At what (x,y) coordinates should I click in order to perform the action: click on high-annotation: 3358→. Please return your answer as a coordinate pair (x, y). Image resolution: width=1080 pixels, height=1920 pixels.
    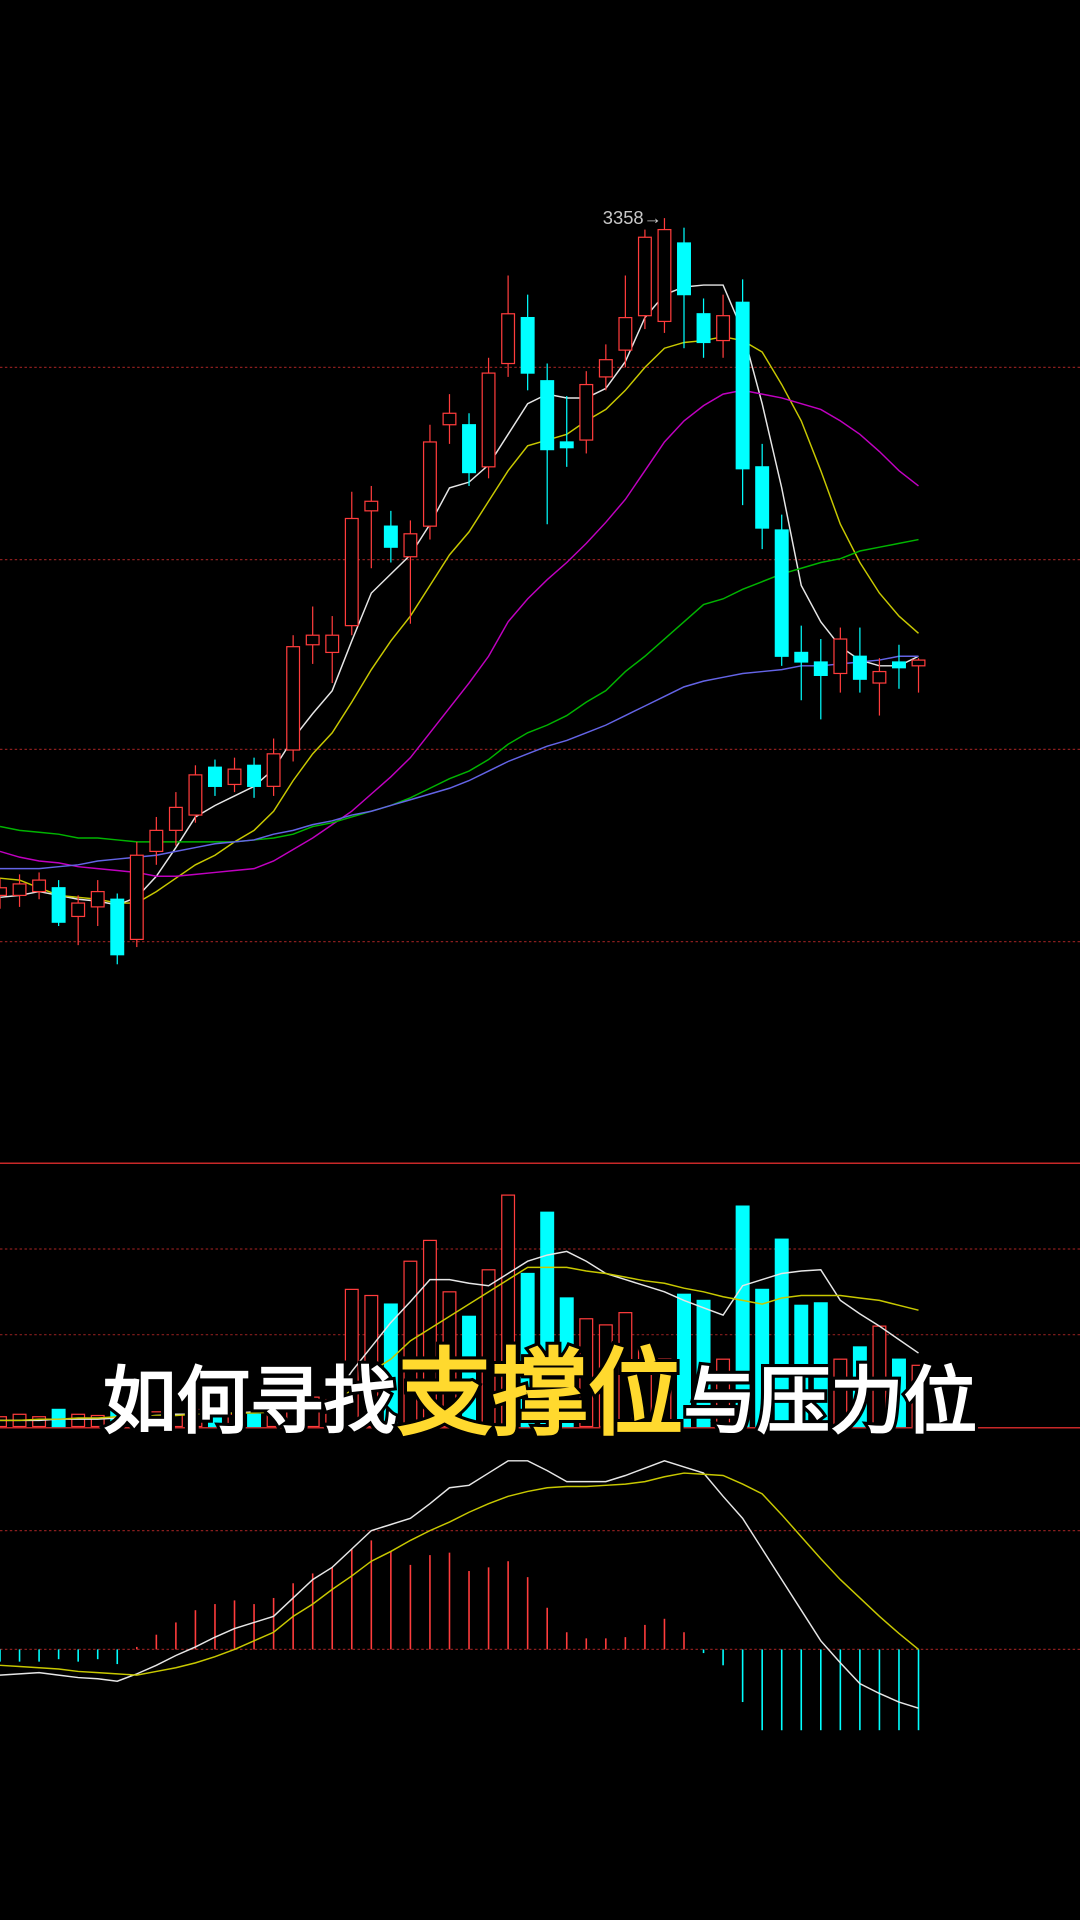
    Looking at the image, I should click on (632, 217).